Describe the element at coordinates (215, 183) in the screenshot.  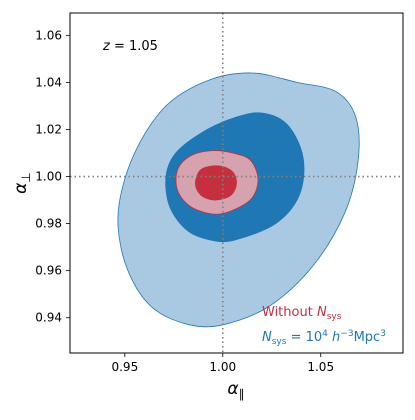
I see `without-nsys-contour-1sigma` at that location.